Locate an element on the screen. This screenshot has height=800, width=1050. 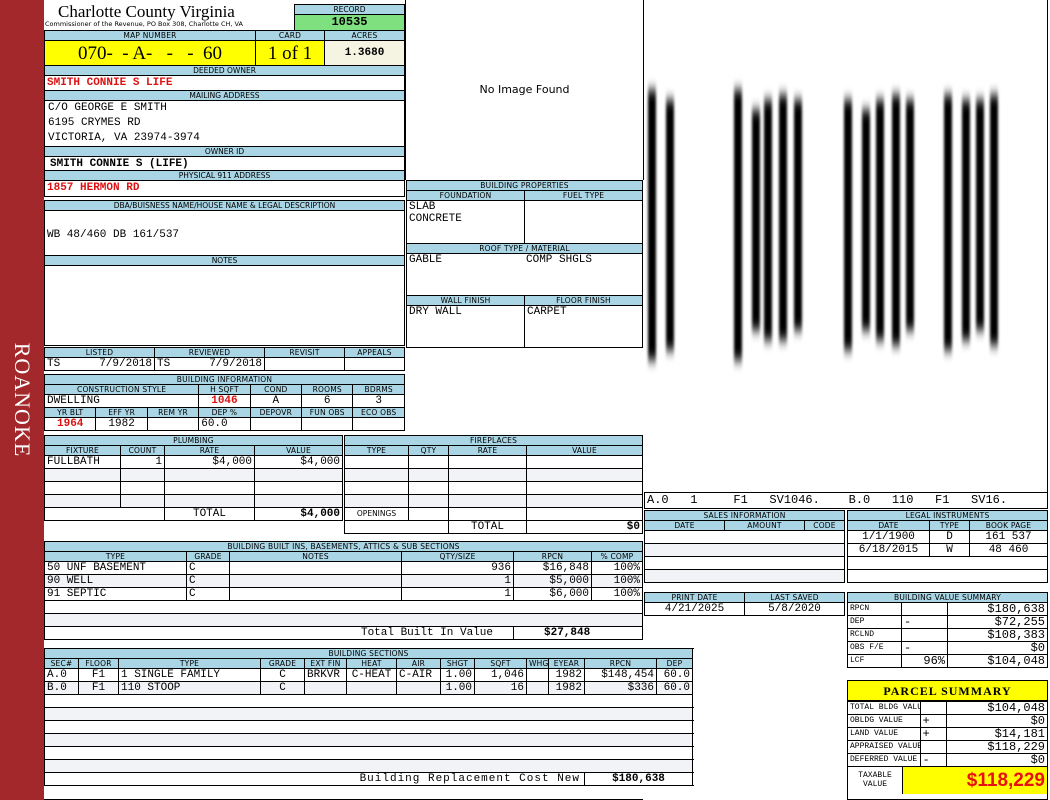
col-header: EXT FIN is located at coordinates (325, 663).